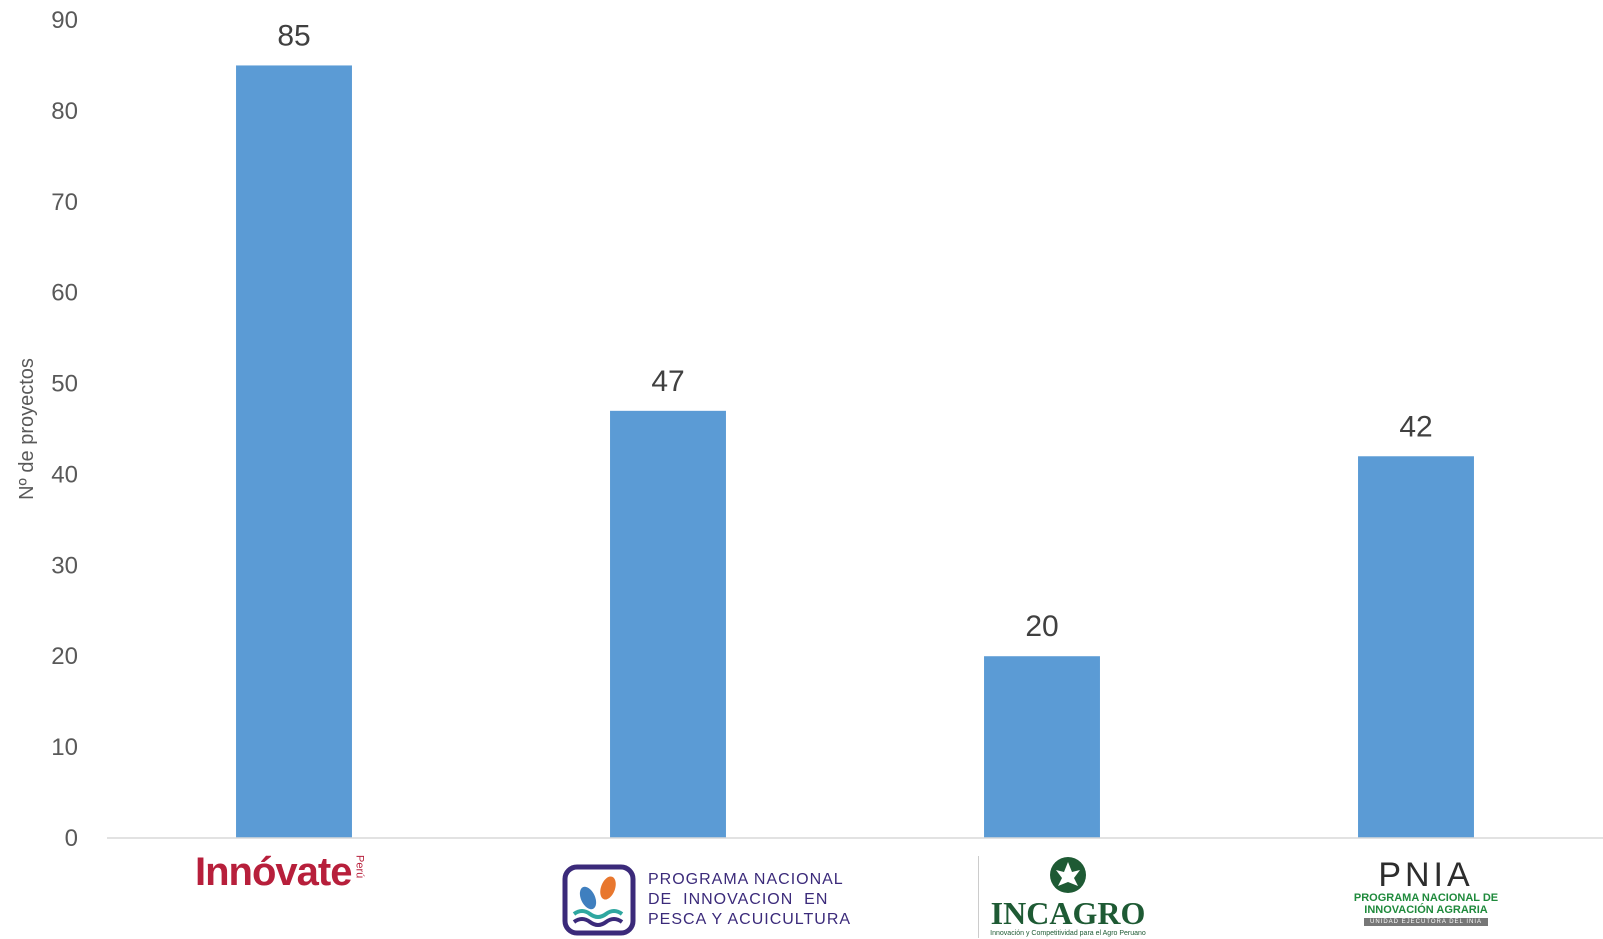 This screenshot has width=1603, height=939. I want to click on pnia-logo-line1: PROGRAMA NACIONAL DE, so click(1426, 898).